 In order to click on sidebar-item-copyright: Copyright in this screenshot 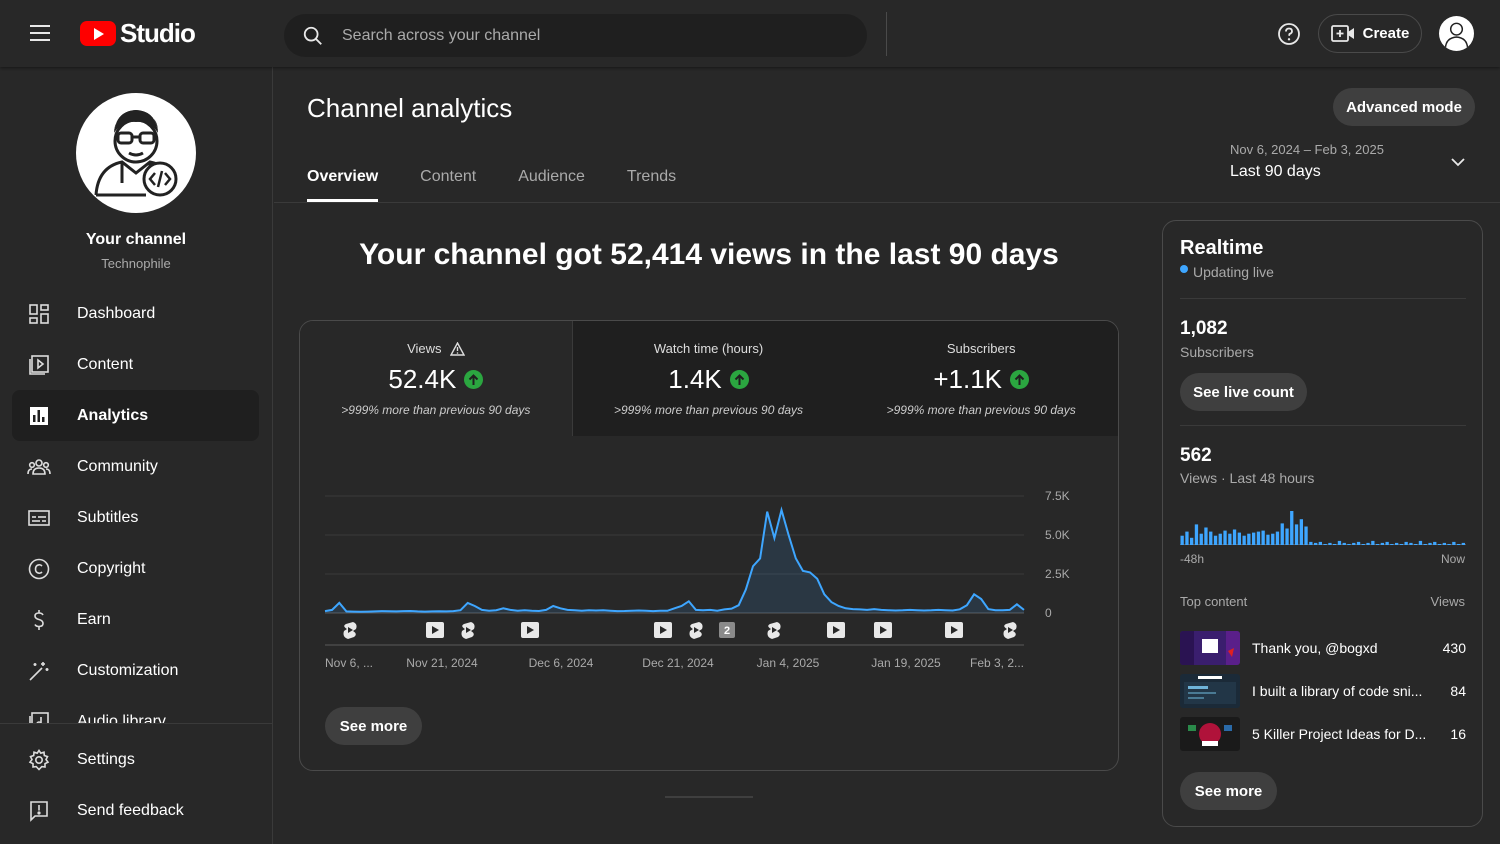, I will do `click(135, 568)`.